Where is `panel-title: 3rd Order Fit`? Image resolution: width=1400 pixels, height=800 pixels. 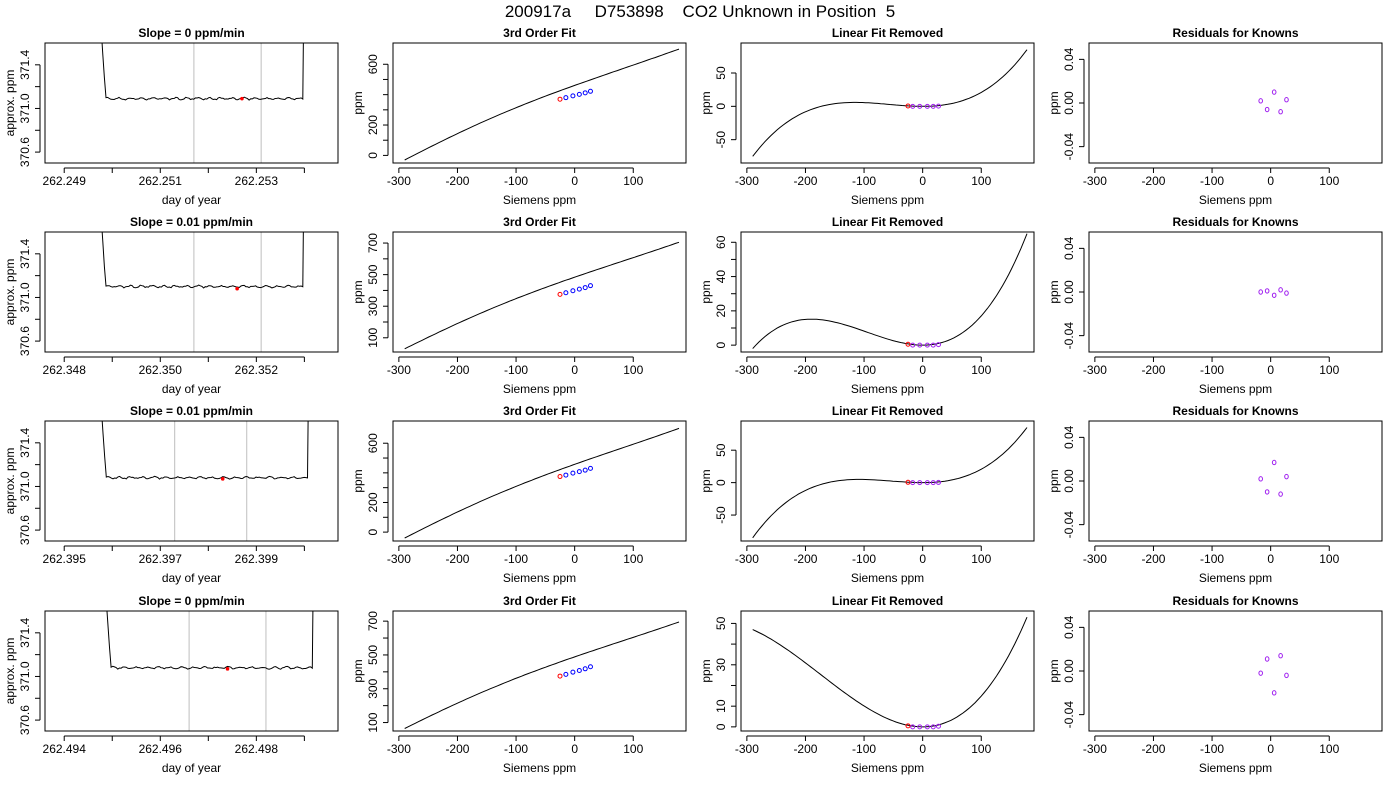 panel-title: 3rd Order Fit is located at coordinates (539, 33).